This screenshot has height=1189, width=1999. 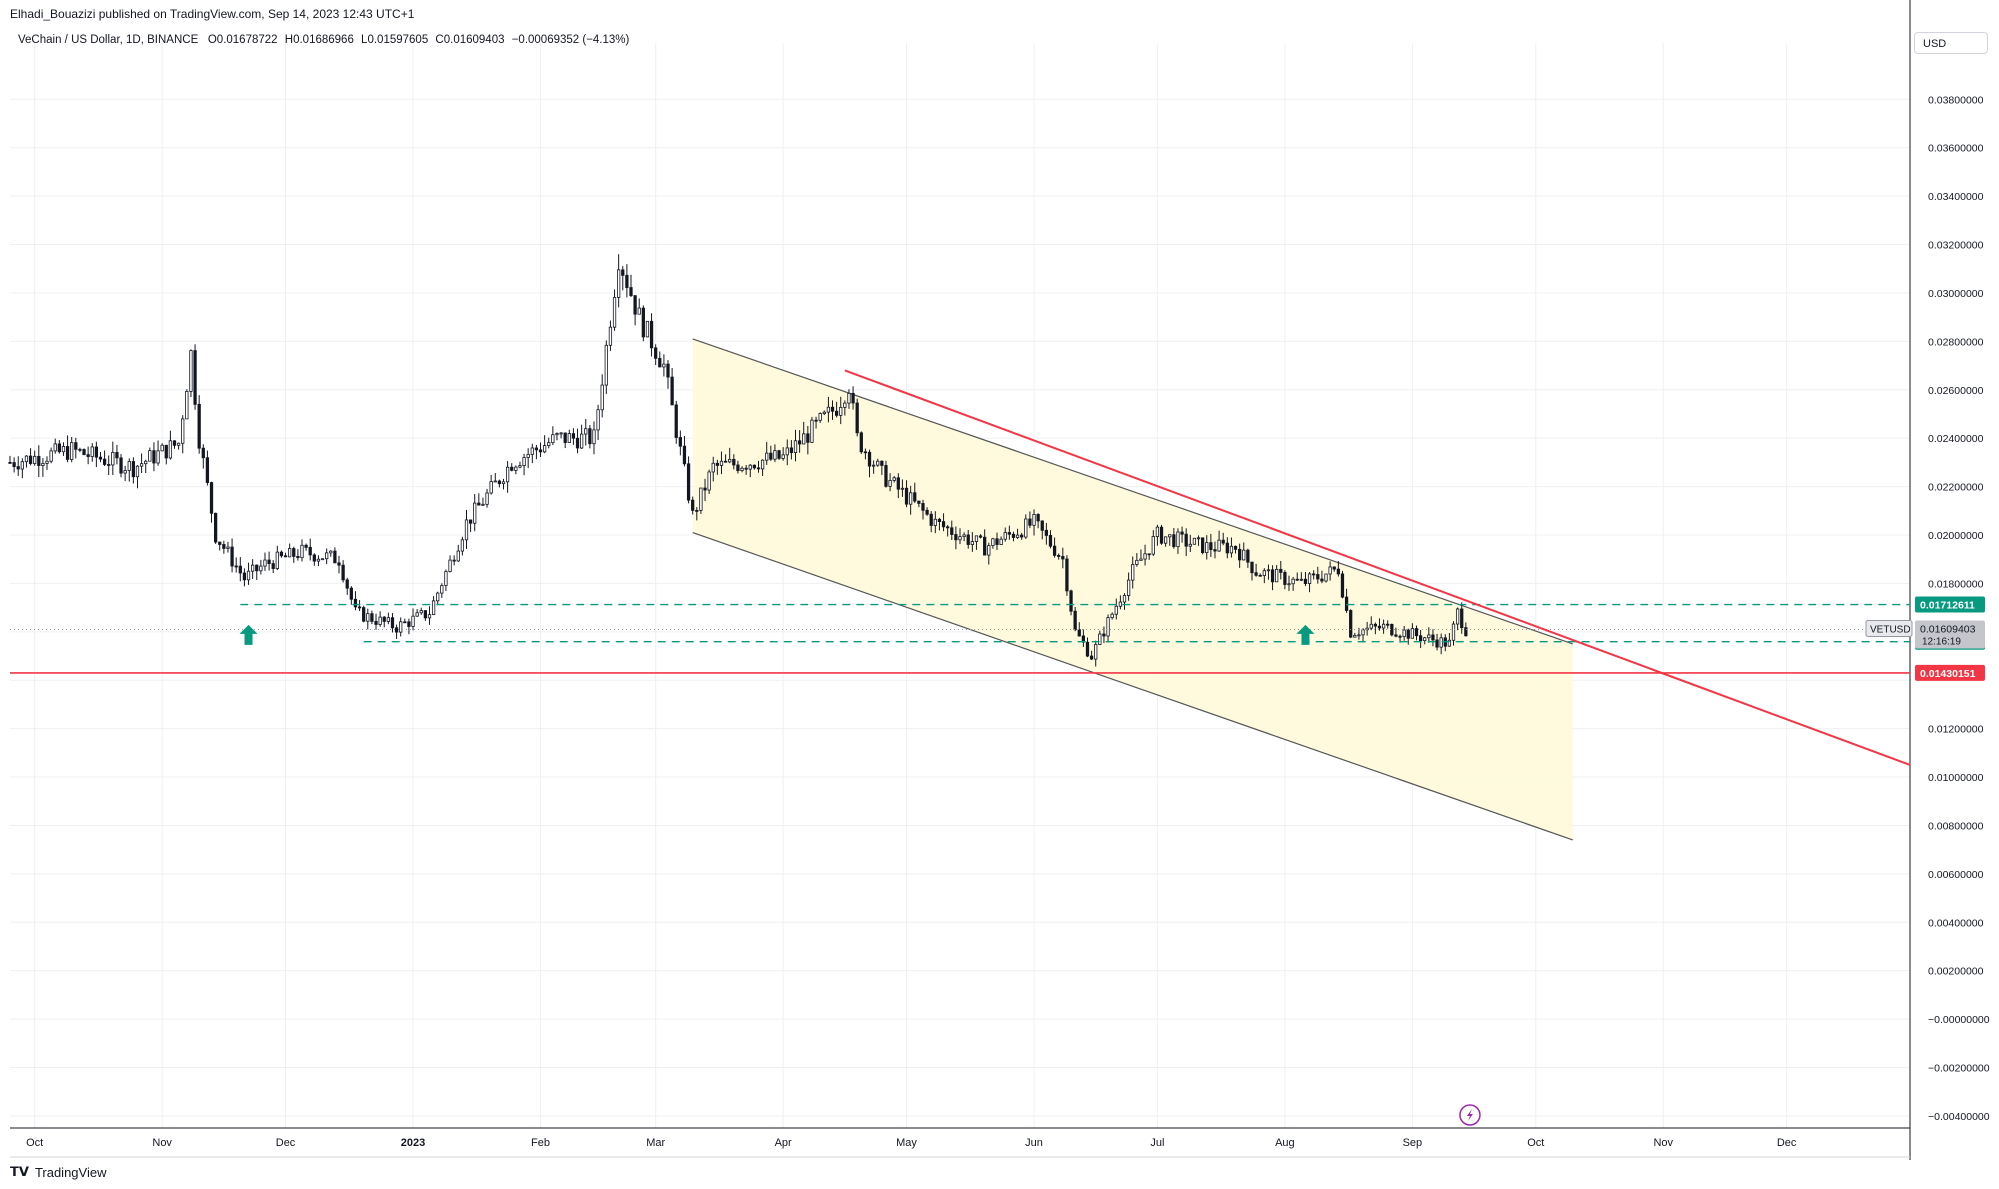 I want to click on symbol-tag-label: VETUSD, so click(x=1890, y=630).